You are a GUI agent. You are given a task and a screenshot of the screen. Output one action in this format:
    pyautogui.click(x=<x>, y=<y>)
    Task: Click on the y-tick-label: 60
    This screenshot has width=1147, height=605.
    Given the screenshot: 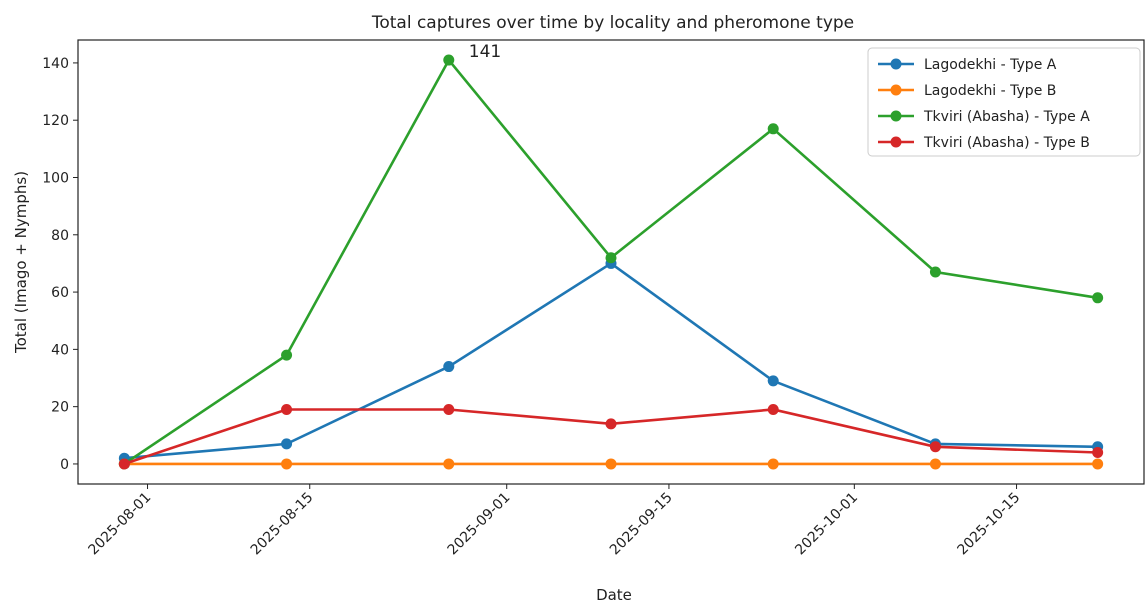 What is the action you would take?
    pyautogui.click(x=60, y=293)
    